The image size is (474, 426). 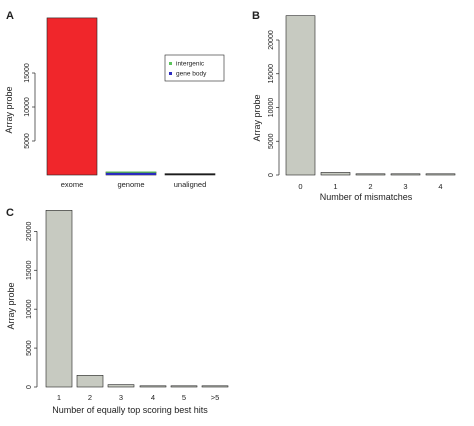 What do you see at coordinates (271, 108) in the screenshot?
I see `panel-b-y-tick-label-10000: 10000` at bounding box center [271, 108].